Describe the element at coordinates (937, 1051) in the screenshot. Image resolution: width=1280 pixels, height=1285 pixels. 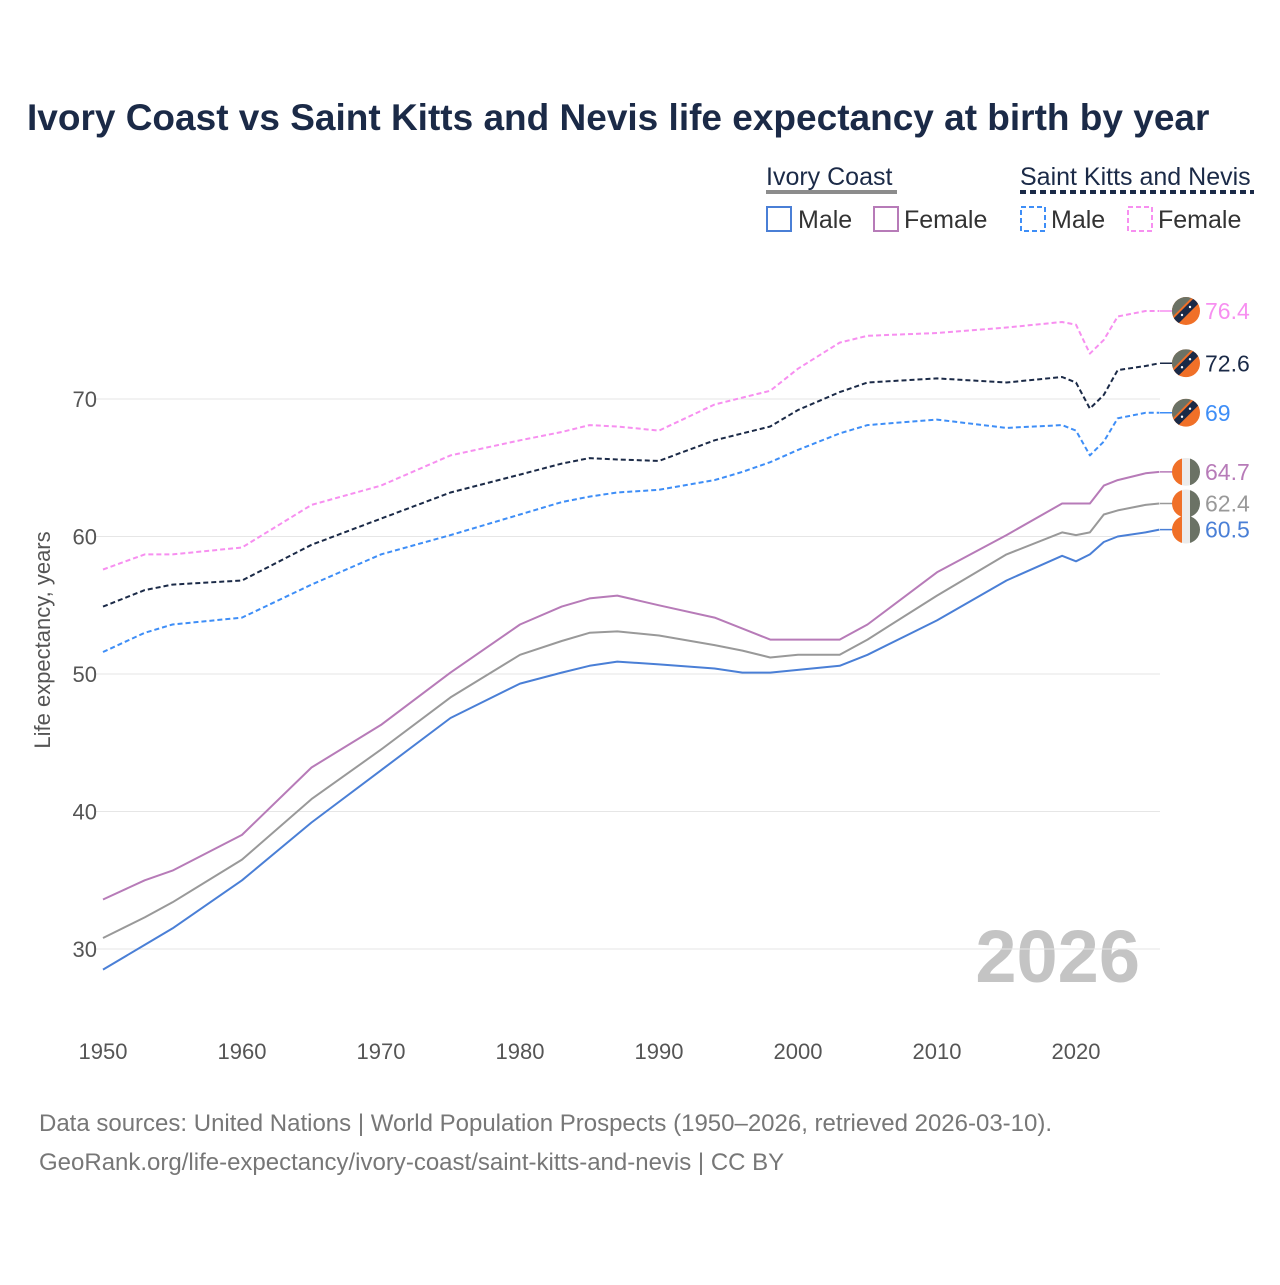
I see `x-tick-label: 2010` at that location.